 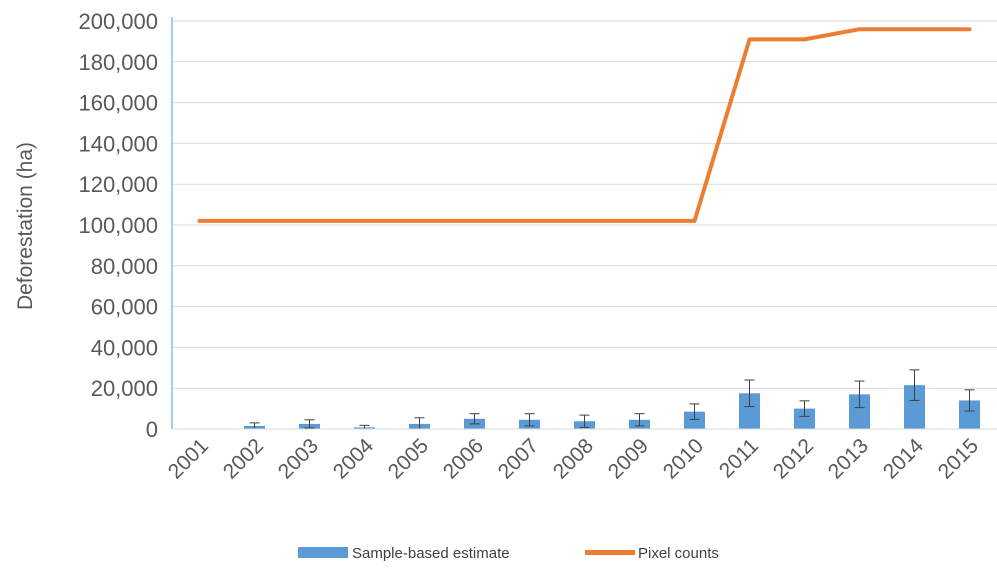 I want to click on x-tick-label: 2013, so click(x=848, y=458).